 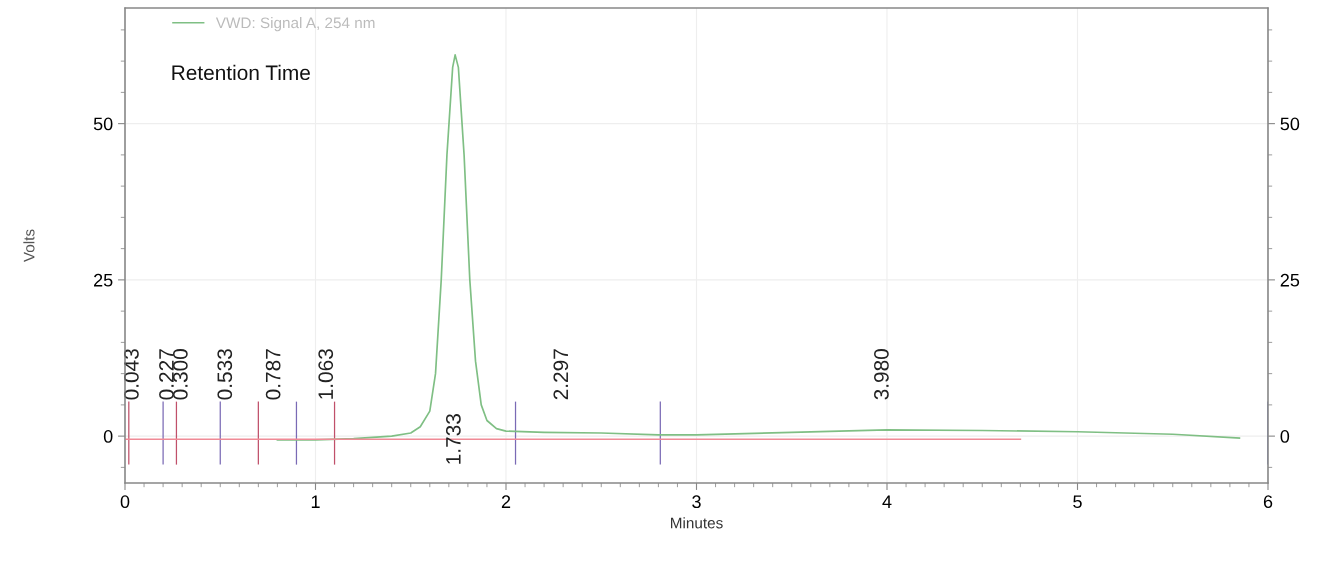 What do you see at coordinates (696, 502) in the screenshot?
I see `x-tick-label: 3` at bounding box center [696, 502].